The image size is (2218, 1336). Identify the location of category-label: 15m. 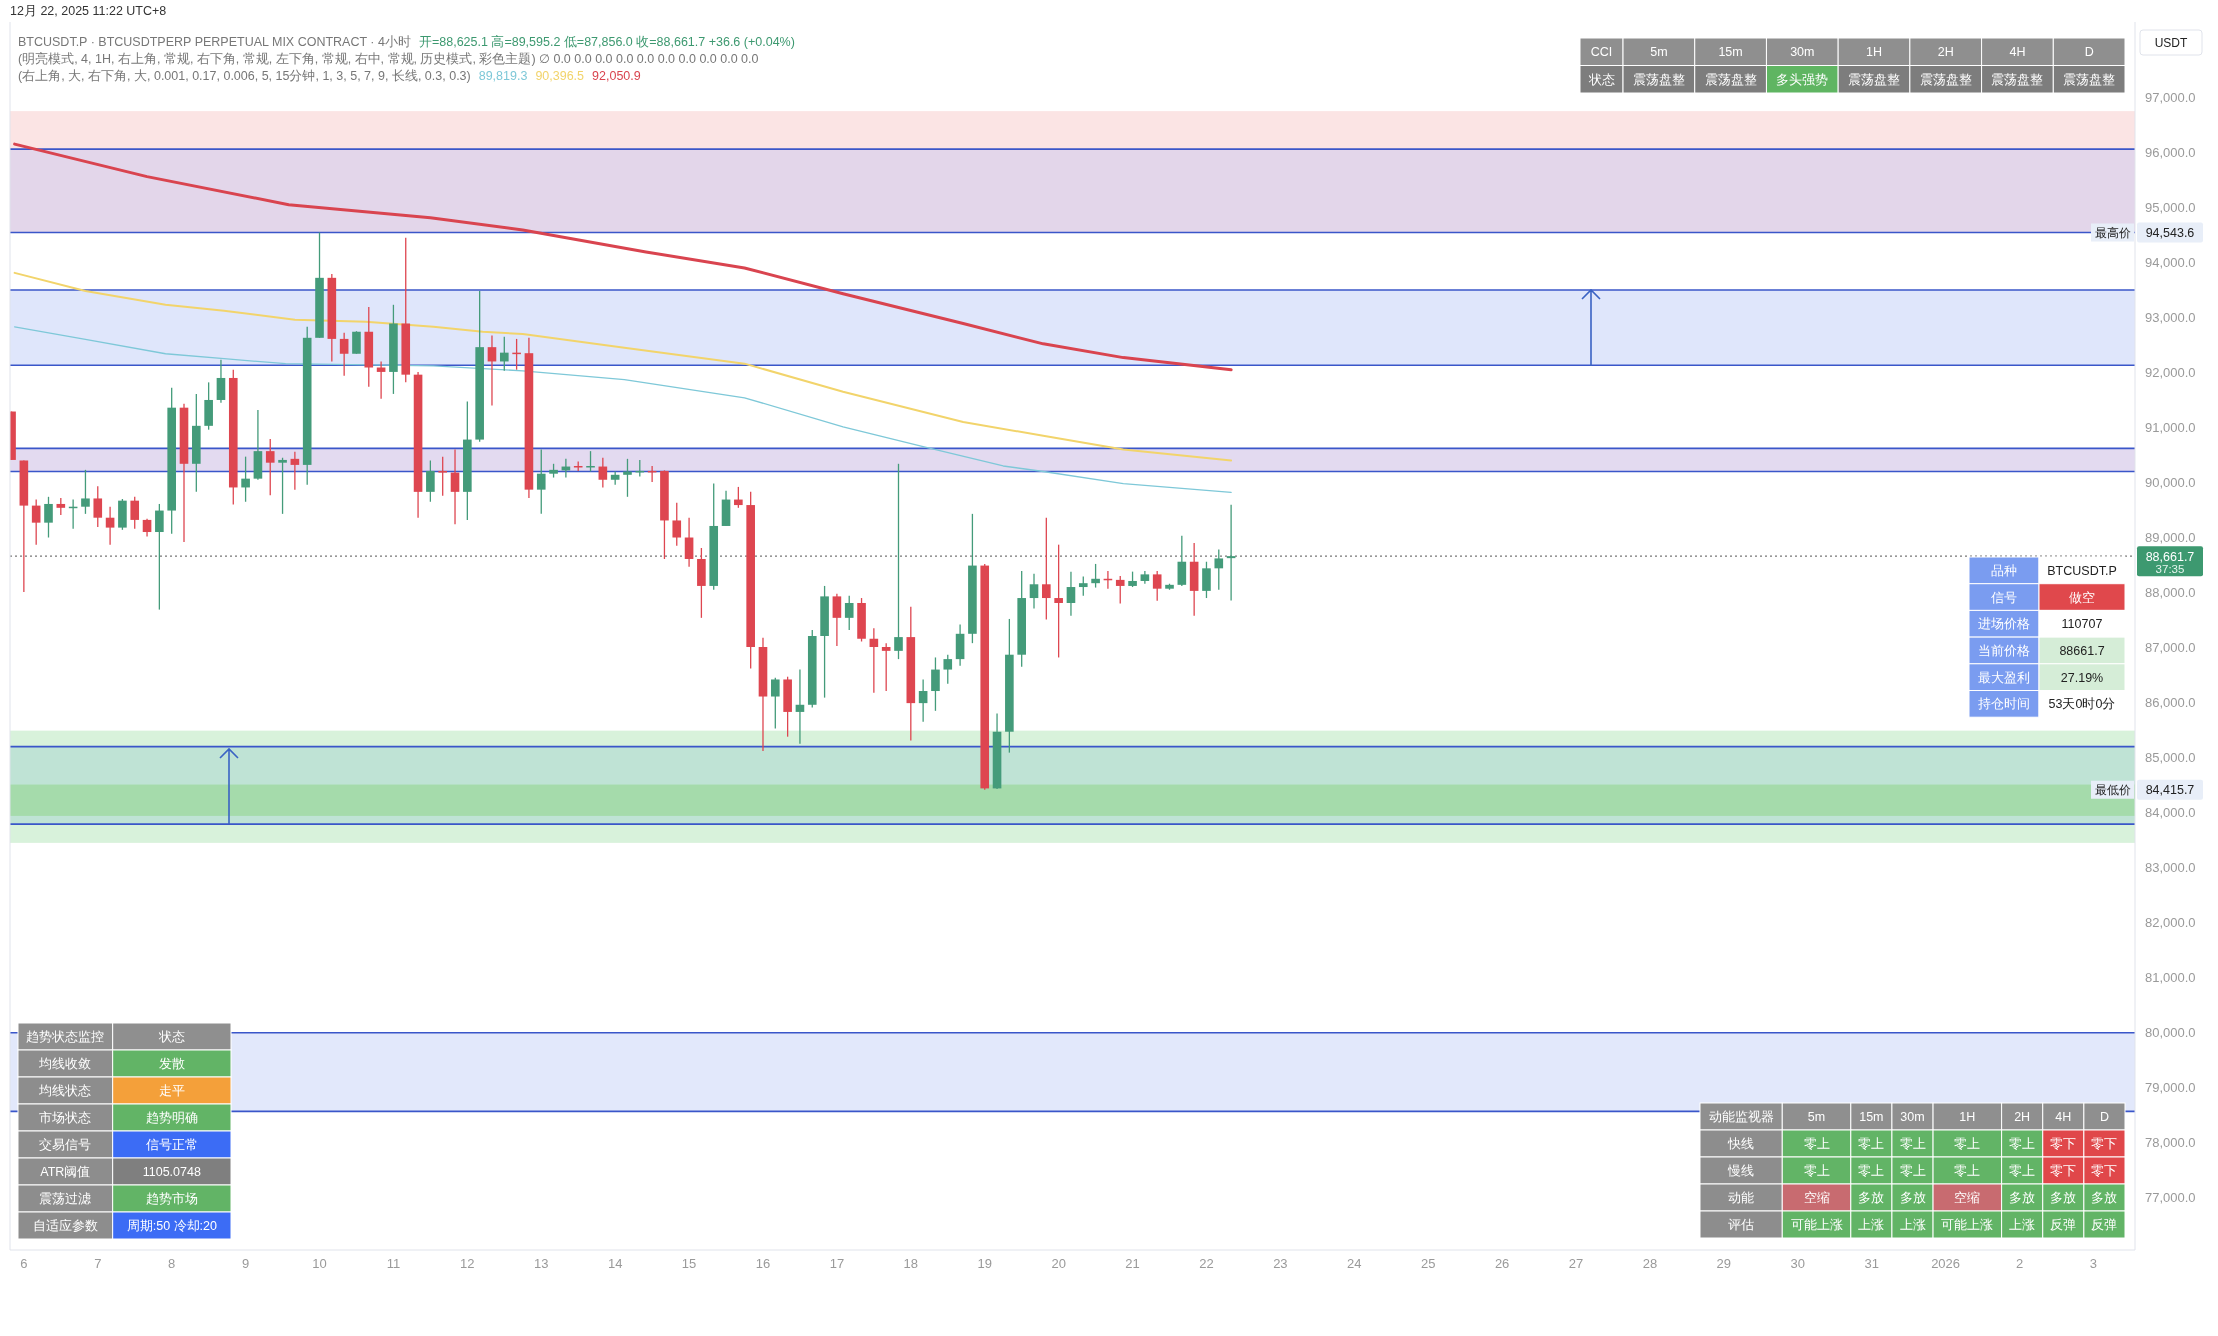
(1871, 1117).